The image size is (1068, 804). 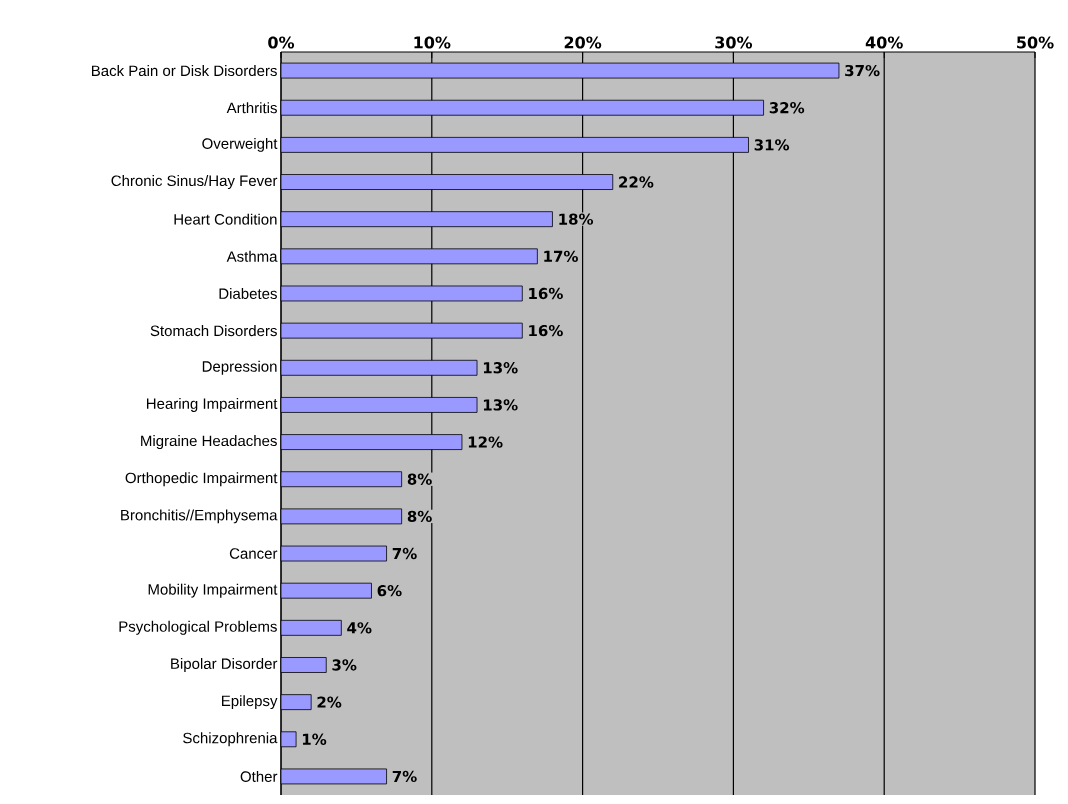 What do you see at coordinates (281, 42) in the screenshot?
I see `x-tick-label: 0%` at bounding box center [281, 42].